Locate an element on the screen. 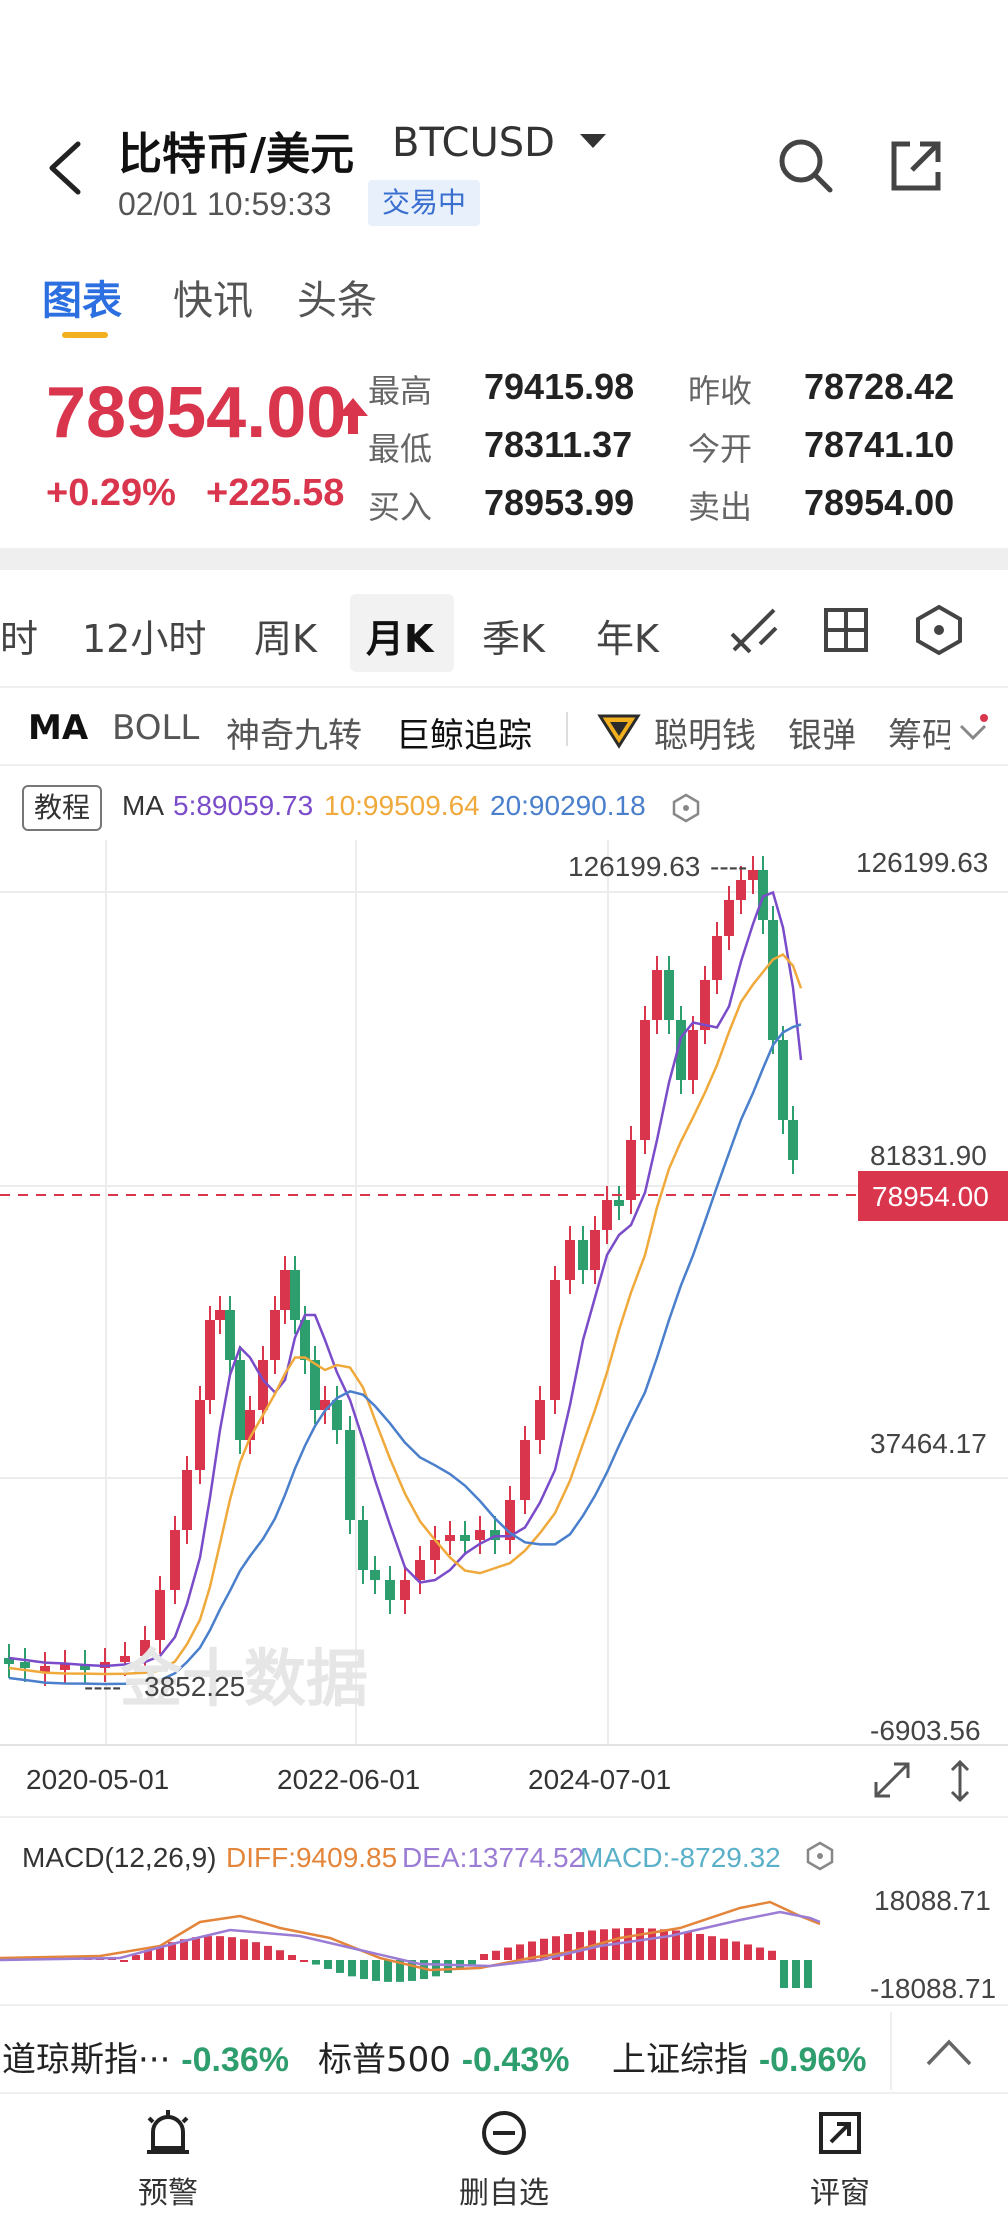 The width and height of the screenshot is (1008, 2232). nav-popout: 评窗 is located at coordinates (840, 2160).